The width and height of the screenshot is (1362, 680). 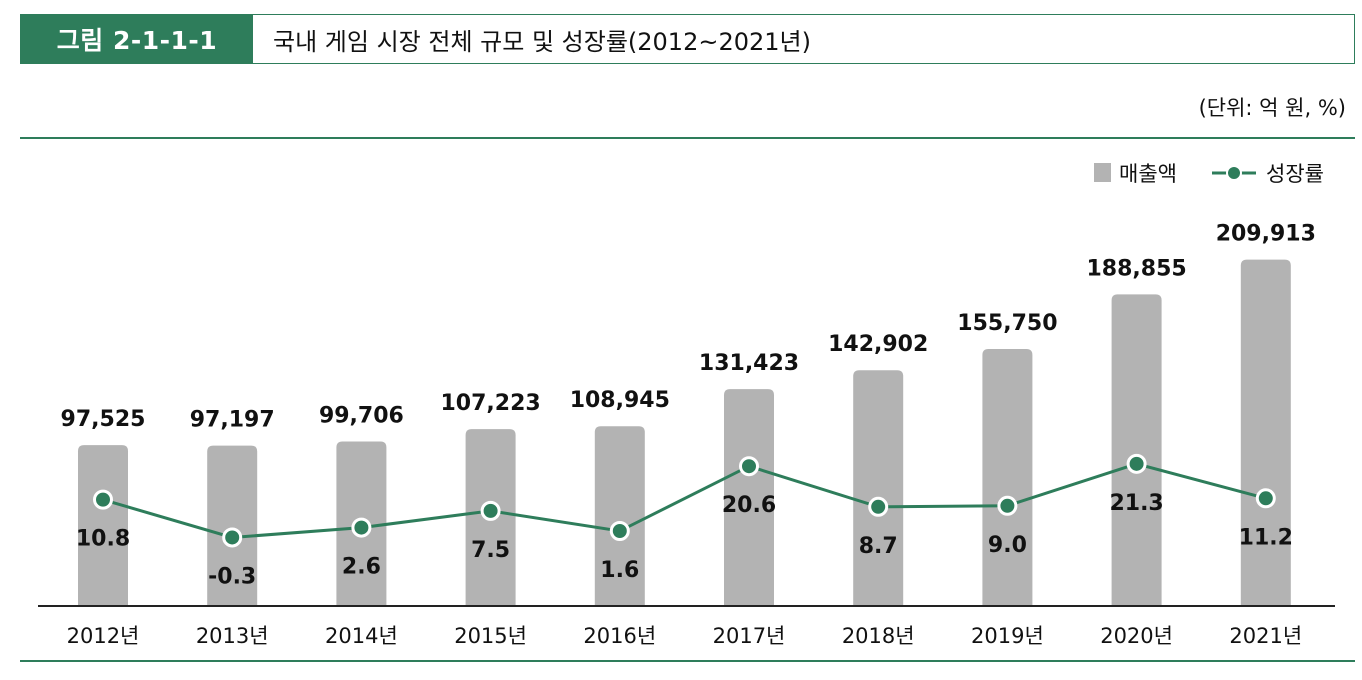 I want to click on x-tick-label: 2018년, so click(x=878, y=636).